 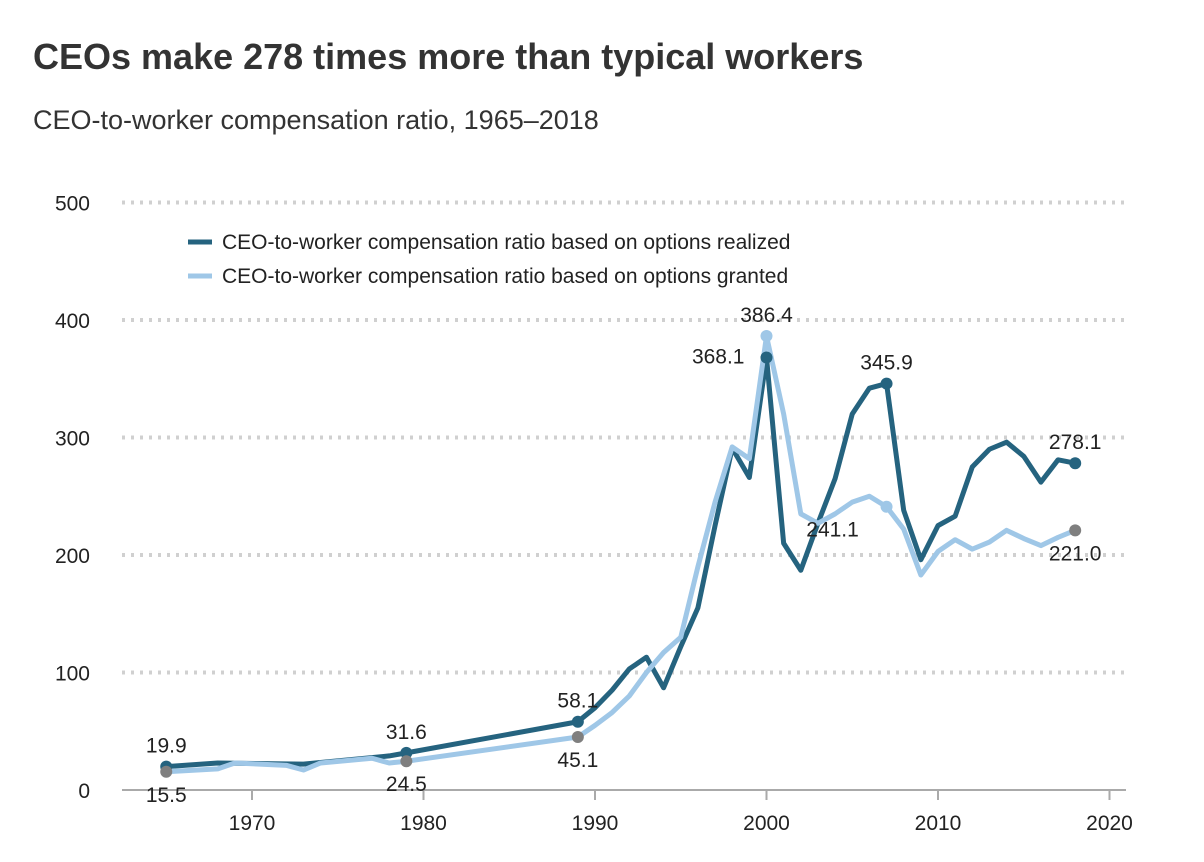 What do you see at coordinates (766, 315) in the screenshot?
I see `data-label: 386.4` at bounding box center [766, 315].